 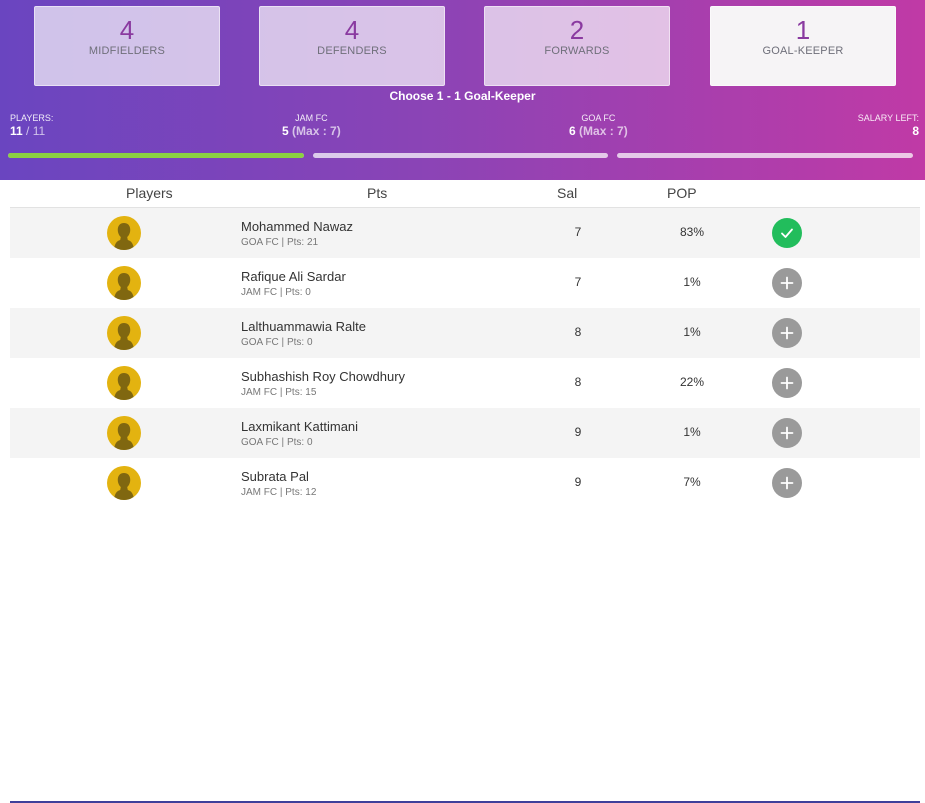 What do you see at coordinates (465, 433) in the screenshot?
I see `table-row: Laxmikant Kattimani GOA FC | Pts: 0 9 1%` at bounding box center [465, 433].